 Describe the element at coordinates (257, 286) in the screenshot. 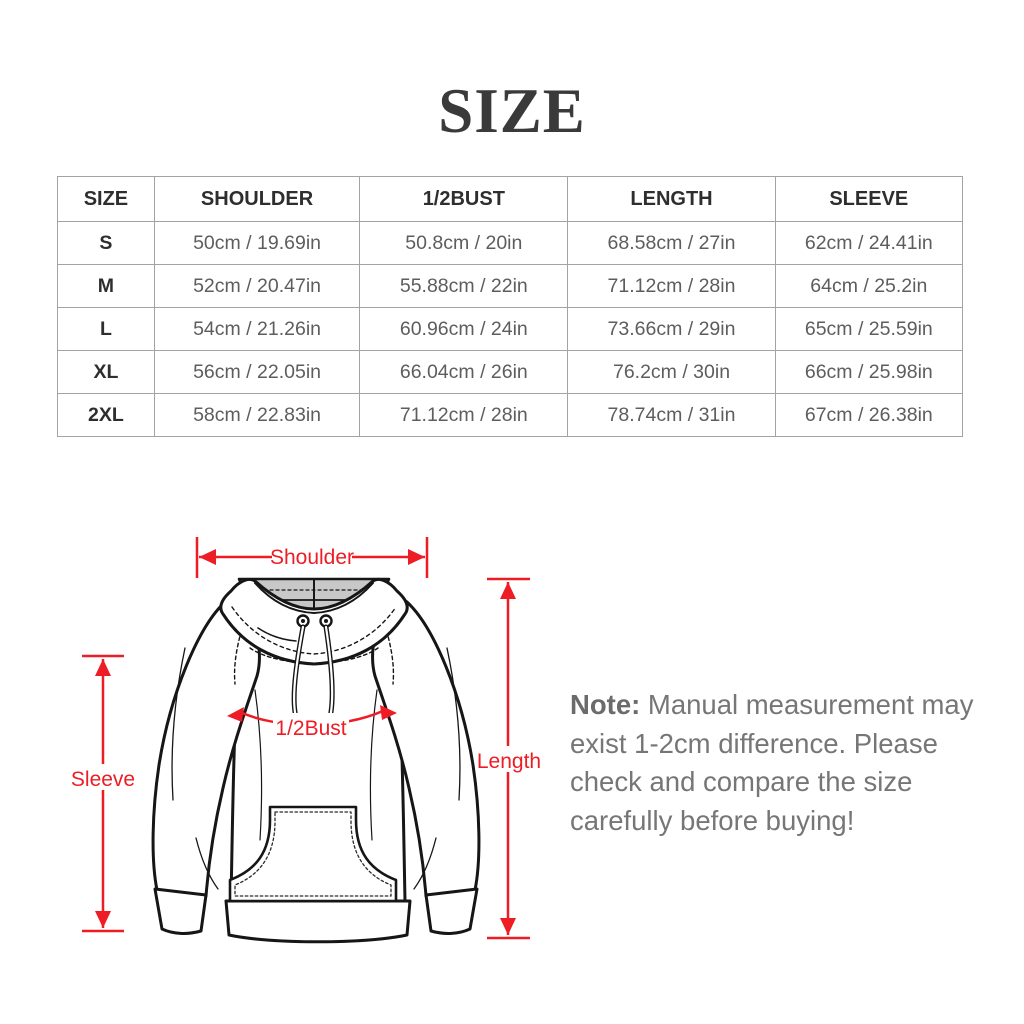

I see `cell-shoulder: 52cm / 20.47in` at that location.